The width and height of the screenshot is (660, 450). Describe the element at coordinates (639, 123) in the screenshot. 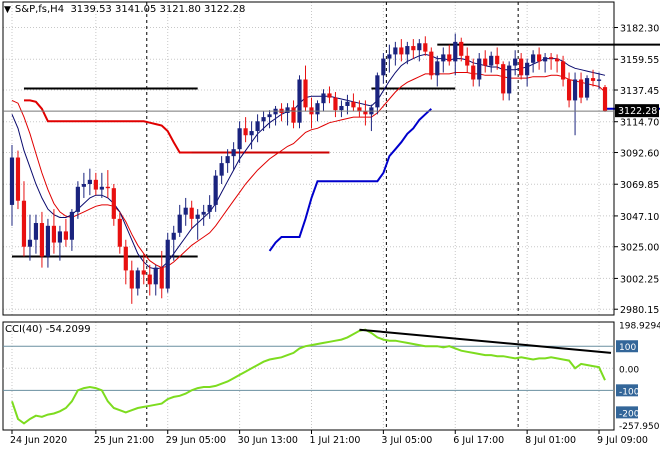

I see `price-tick-label: 3114.70` at that location.